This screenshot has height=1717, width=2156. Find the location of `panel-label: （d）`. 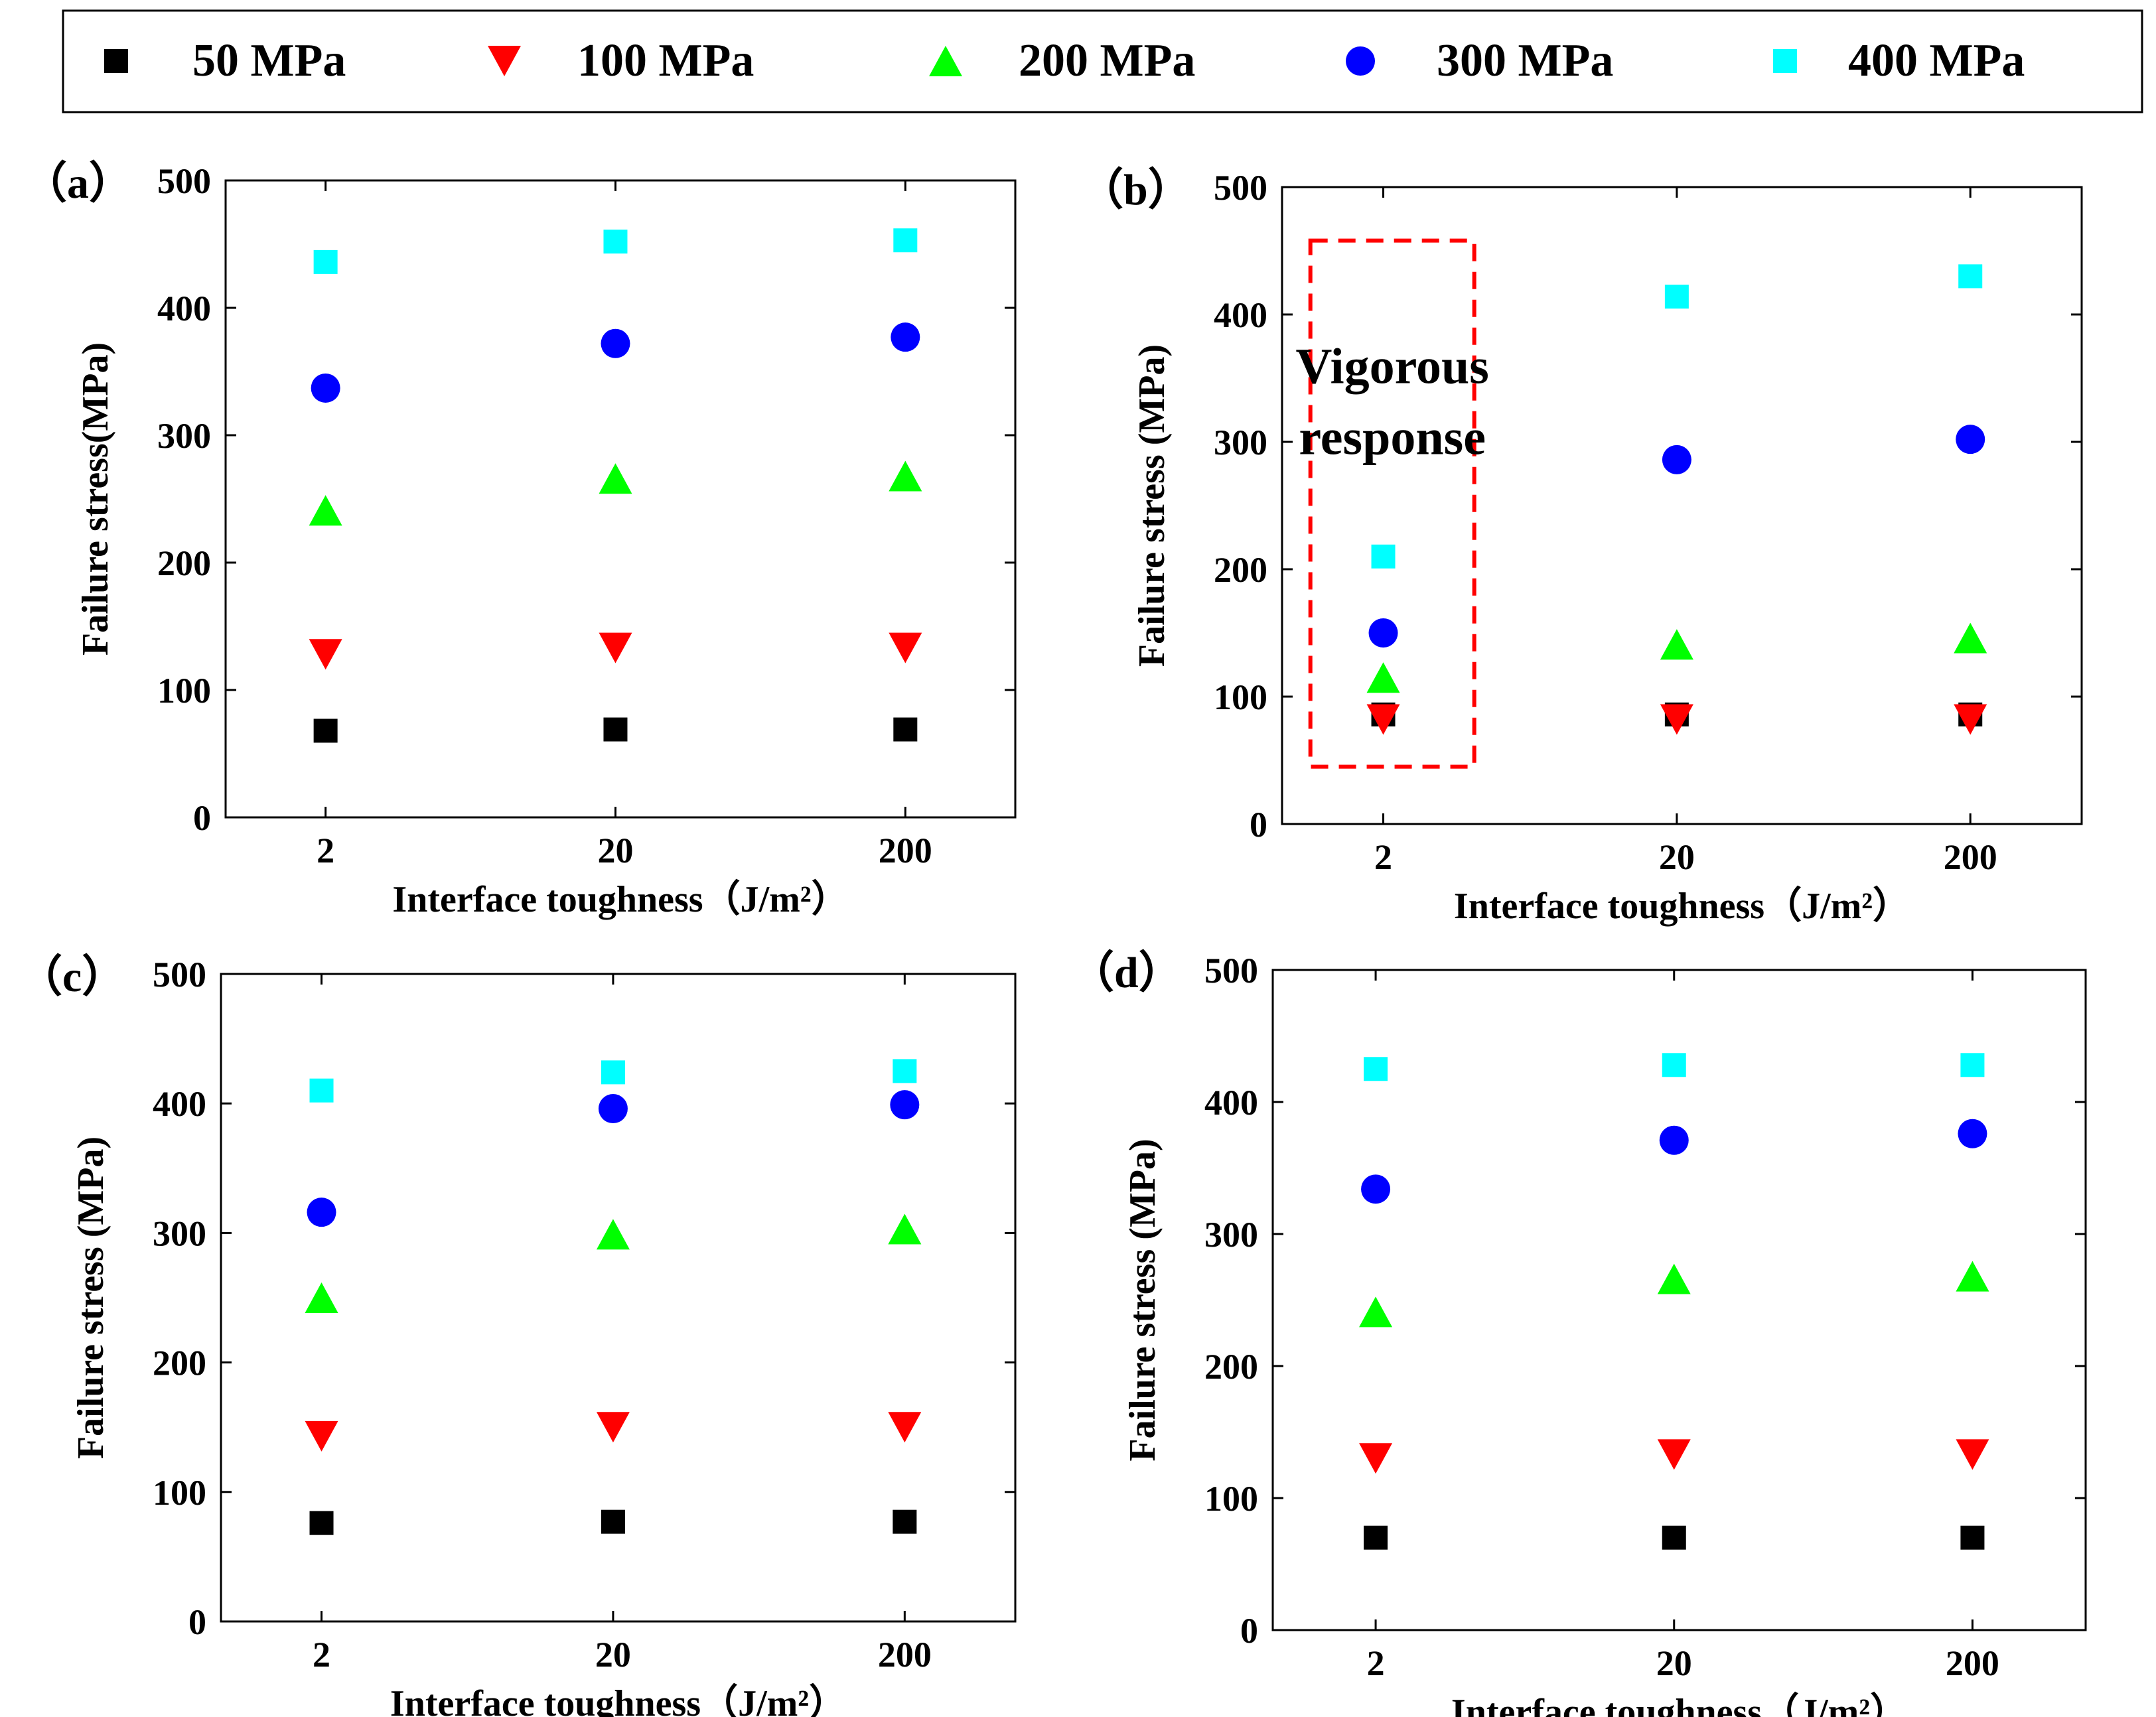

panel-label: （d） is located at coordinates (1126, 972).